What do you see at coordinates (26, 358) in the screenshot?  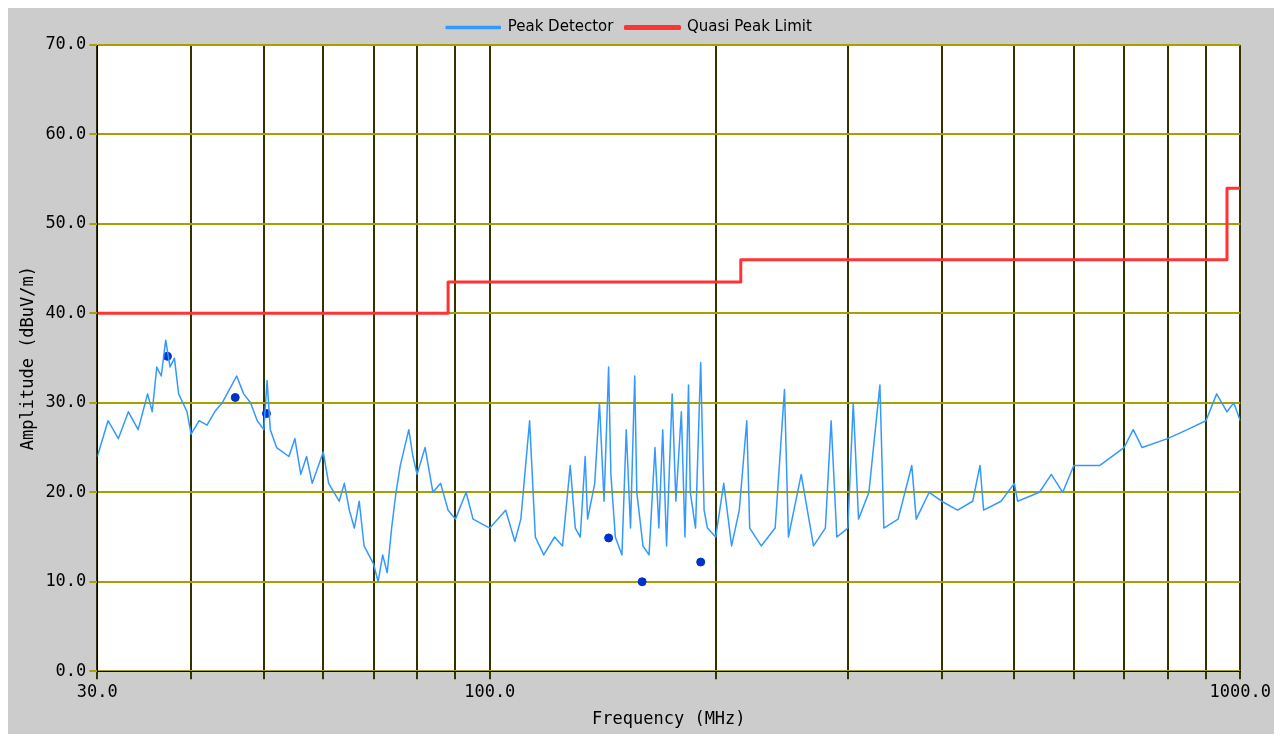 I see `y-axis-title: Amplitude (dBuV/m)` at bounding box center [26, 358].